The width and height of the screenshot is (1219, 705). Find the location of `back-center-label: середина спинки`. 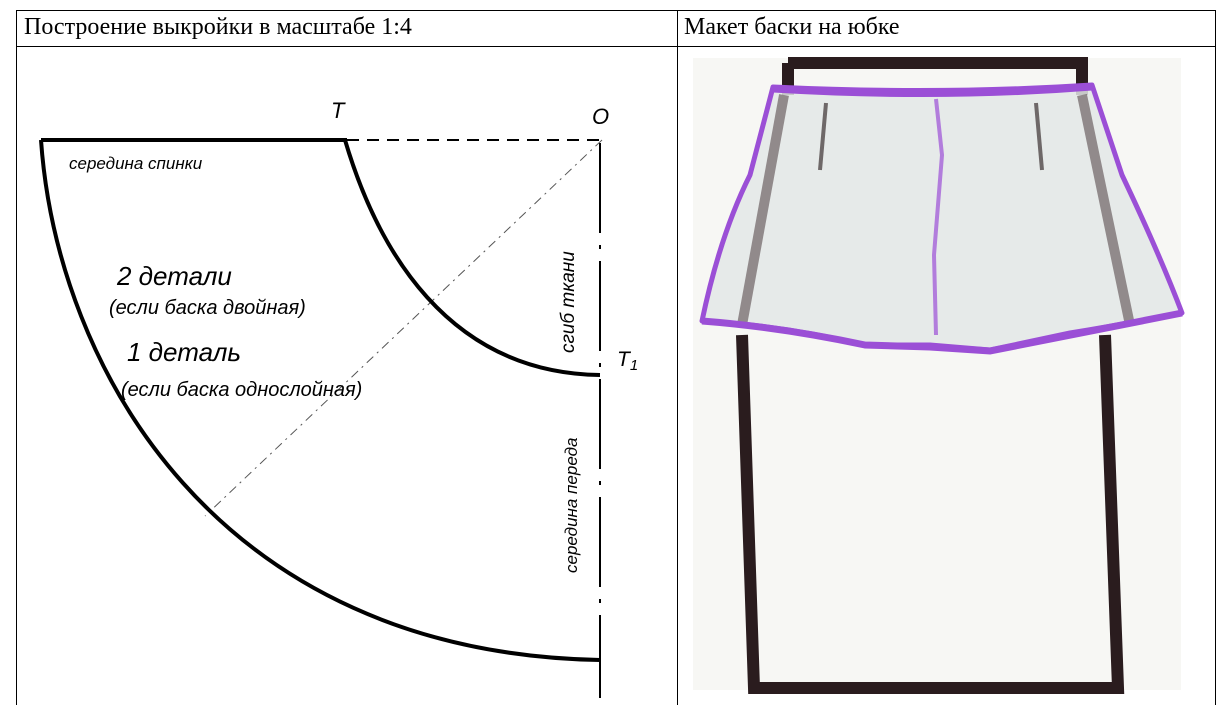

back-center-label: середина спинки is located at coordinates (136, 163).